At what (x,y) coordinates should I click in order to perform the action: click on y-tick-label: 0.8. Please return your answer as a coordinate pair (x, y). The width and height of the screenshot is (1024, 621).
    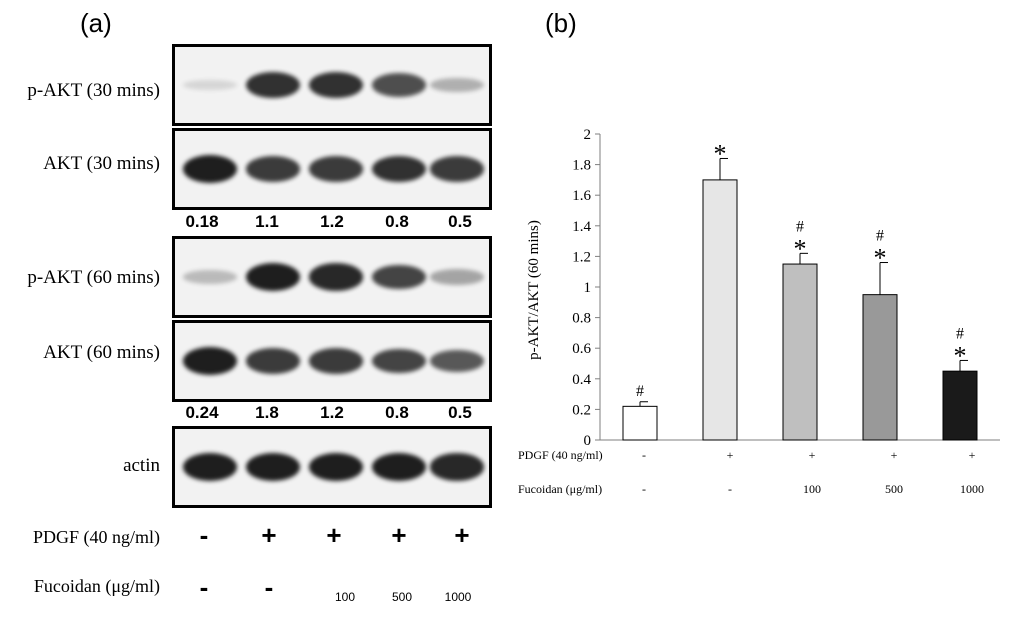
    Looking at the image, I should click on (581, 319).